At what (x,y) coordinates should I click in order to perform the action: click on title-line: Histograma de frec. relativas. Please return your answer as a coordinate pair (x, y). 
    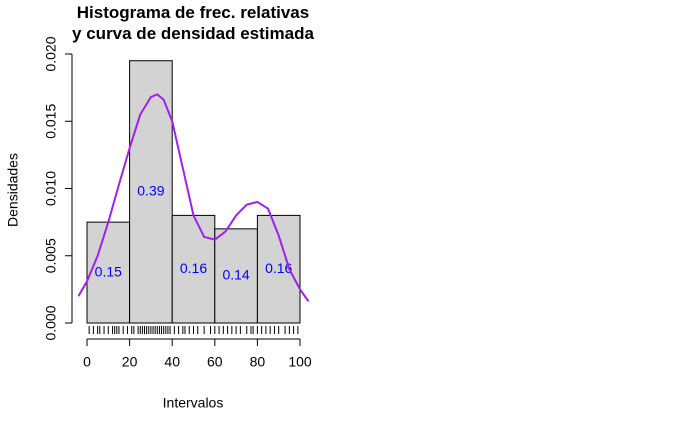
    Looking at the image, I should click on (193, 12).